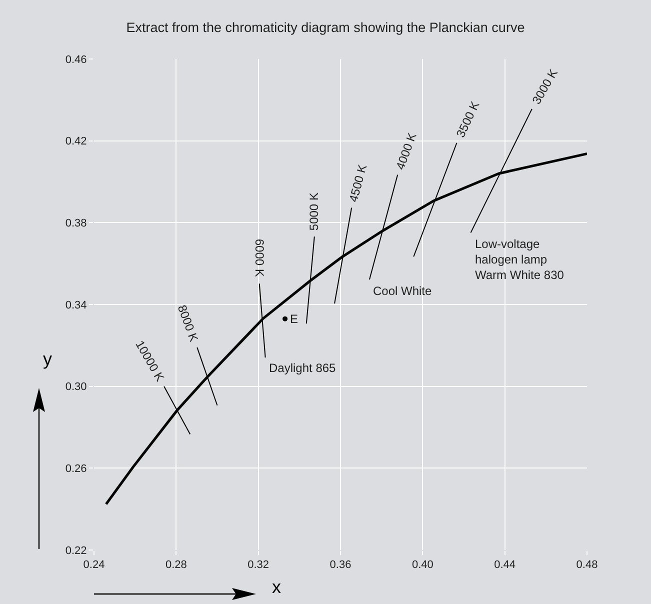 The image size is (651, 604). What do you see at coordinates (76, 60) in the screenshot?
I see `y-tick-label: 0.46` at bounding box center [76, 60].